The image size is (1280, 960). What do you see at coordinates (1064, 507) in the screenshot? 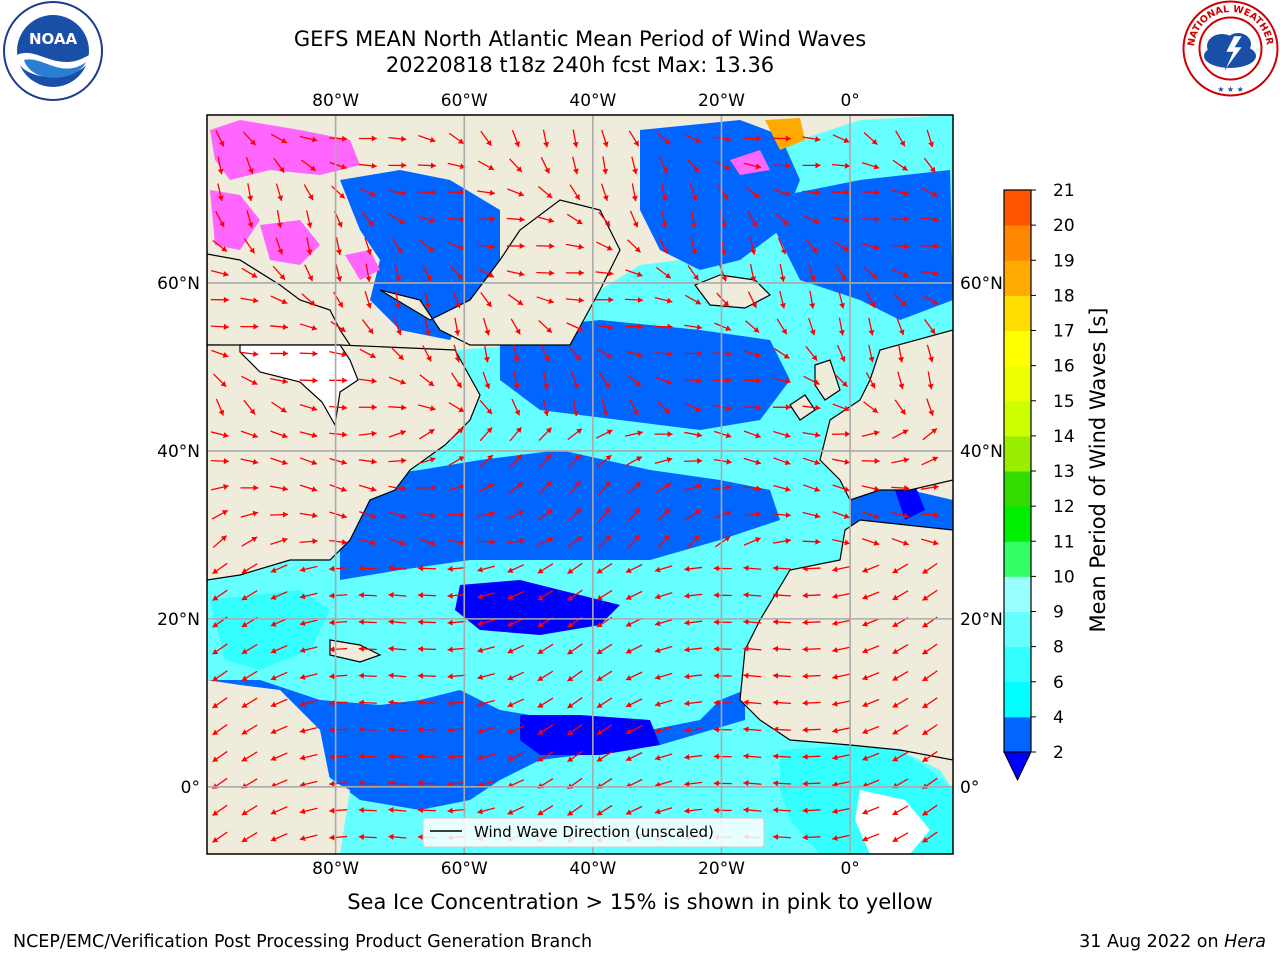
I see `colorbar-tick-label: 12` at bounding box center [1064, 507].